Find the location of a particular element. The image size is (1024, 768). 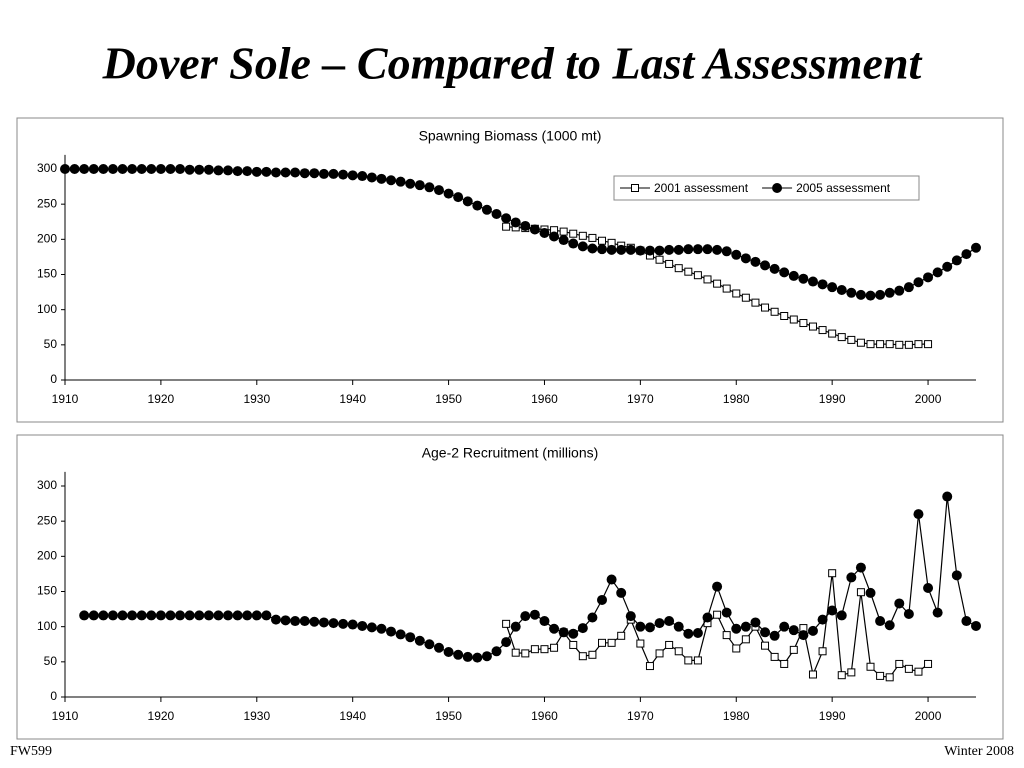

footer-right: Winter 2008 is located at coordinates (979, 751).